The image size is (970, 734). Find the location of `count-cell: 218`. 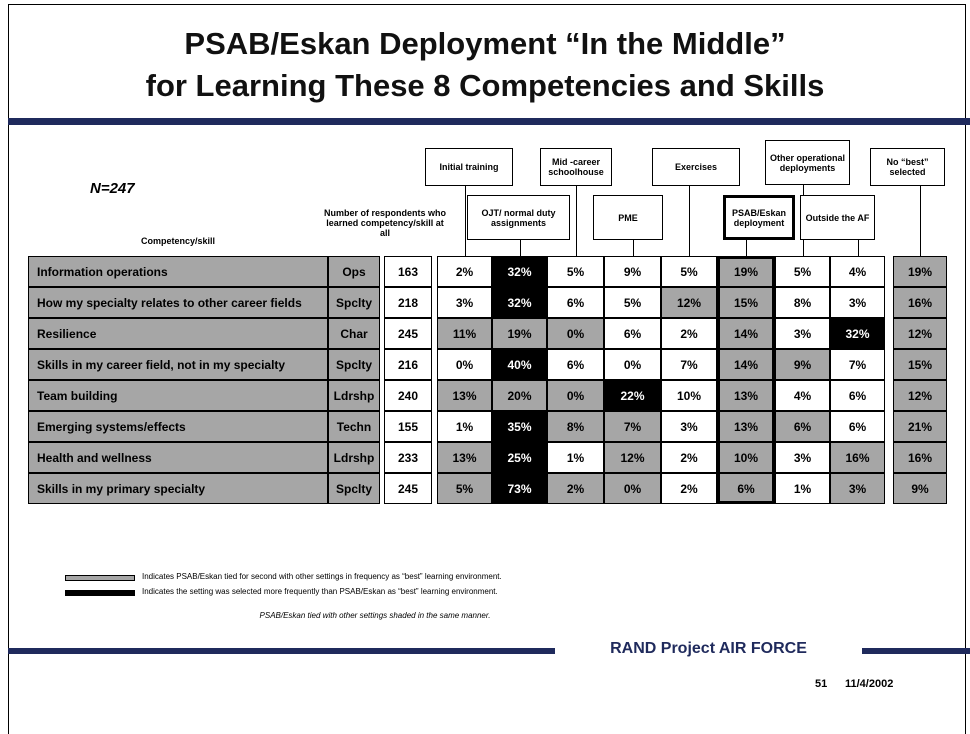

count-cell: 218 is located at coordinates (408, 302).